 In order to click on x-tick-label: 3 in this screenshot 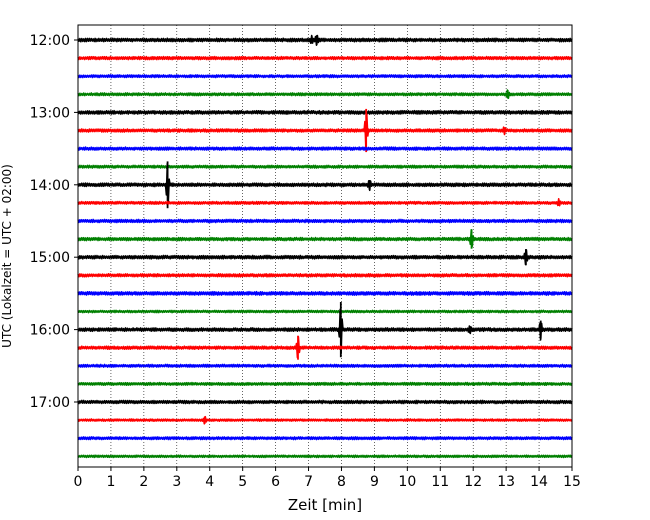, I will do `click(176, 482)`.